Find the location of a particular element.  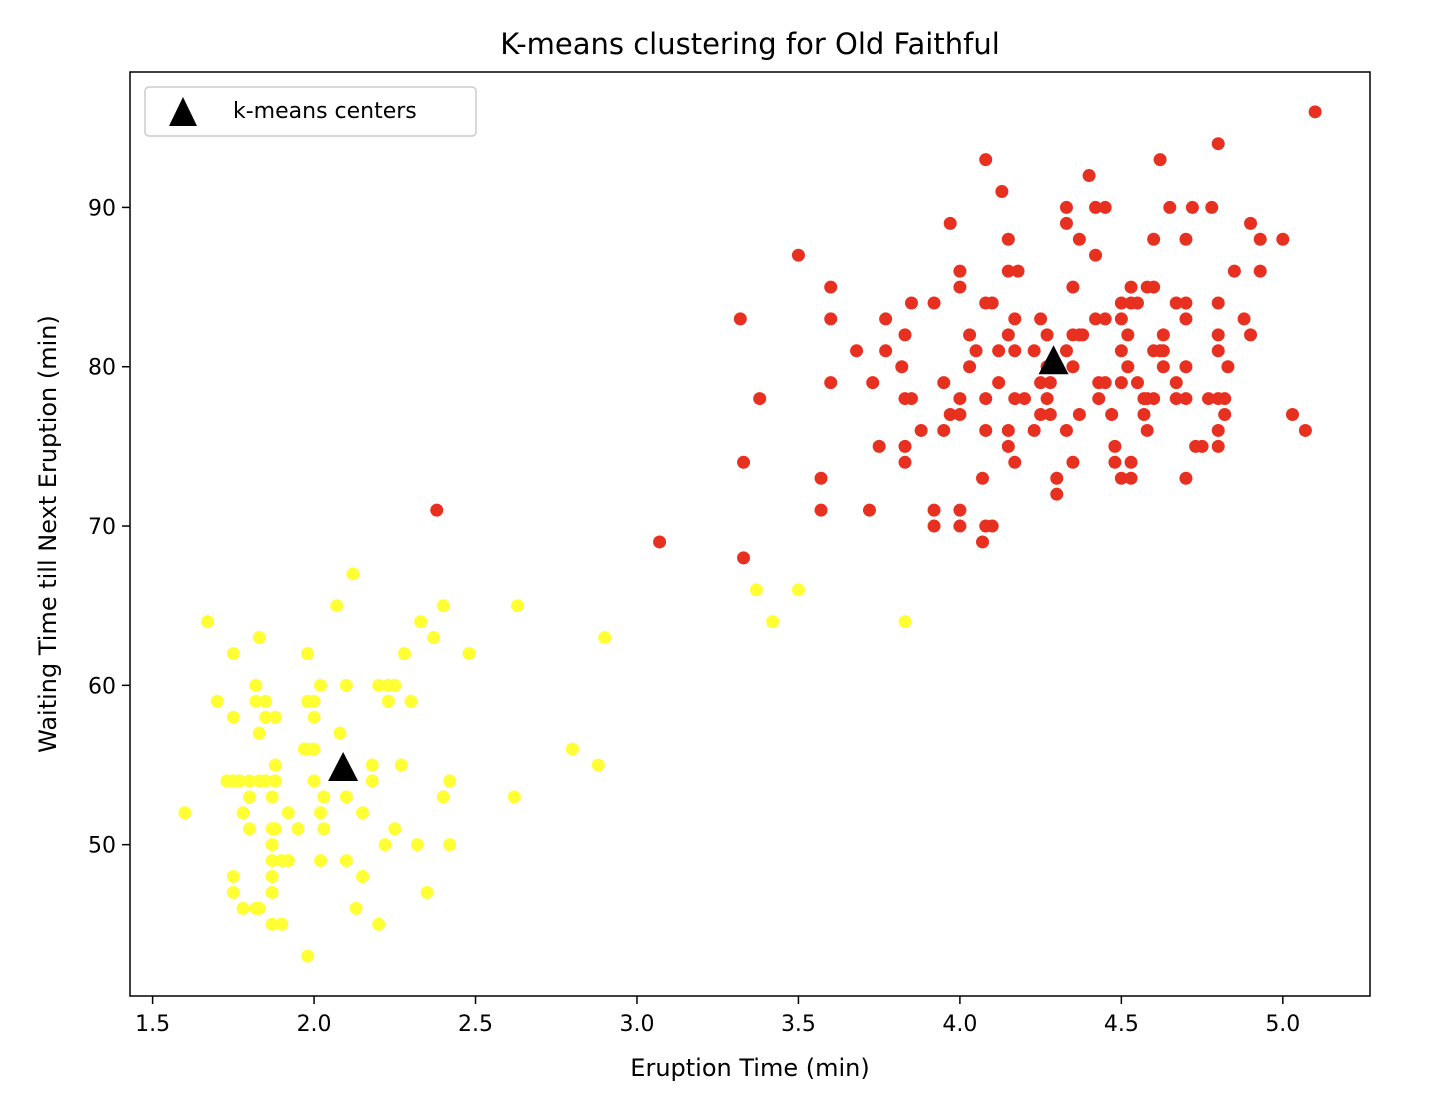

x-axis-label: Eruption Time (min) is located at coordinates (749, 1068).